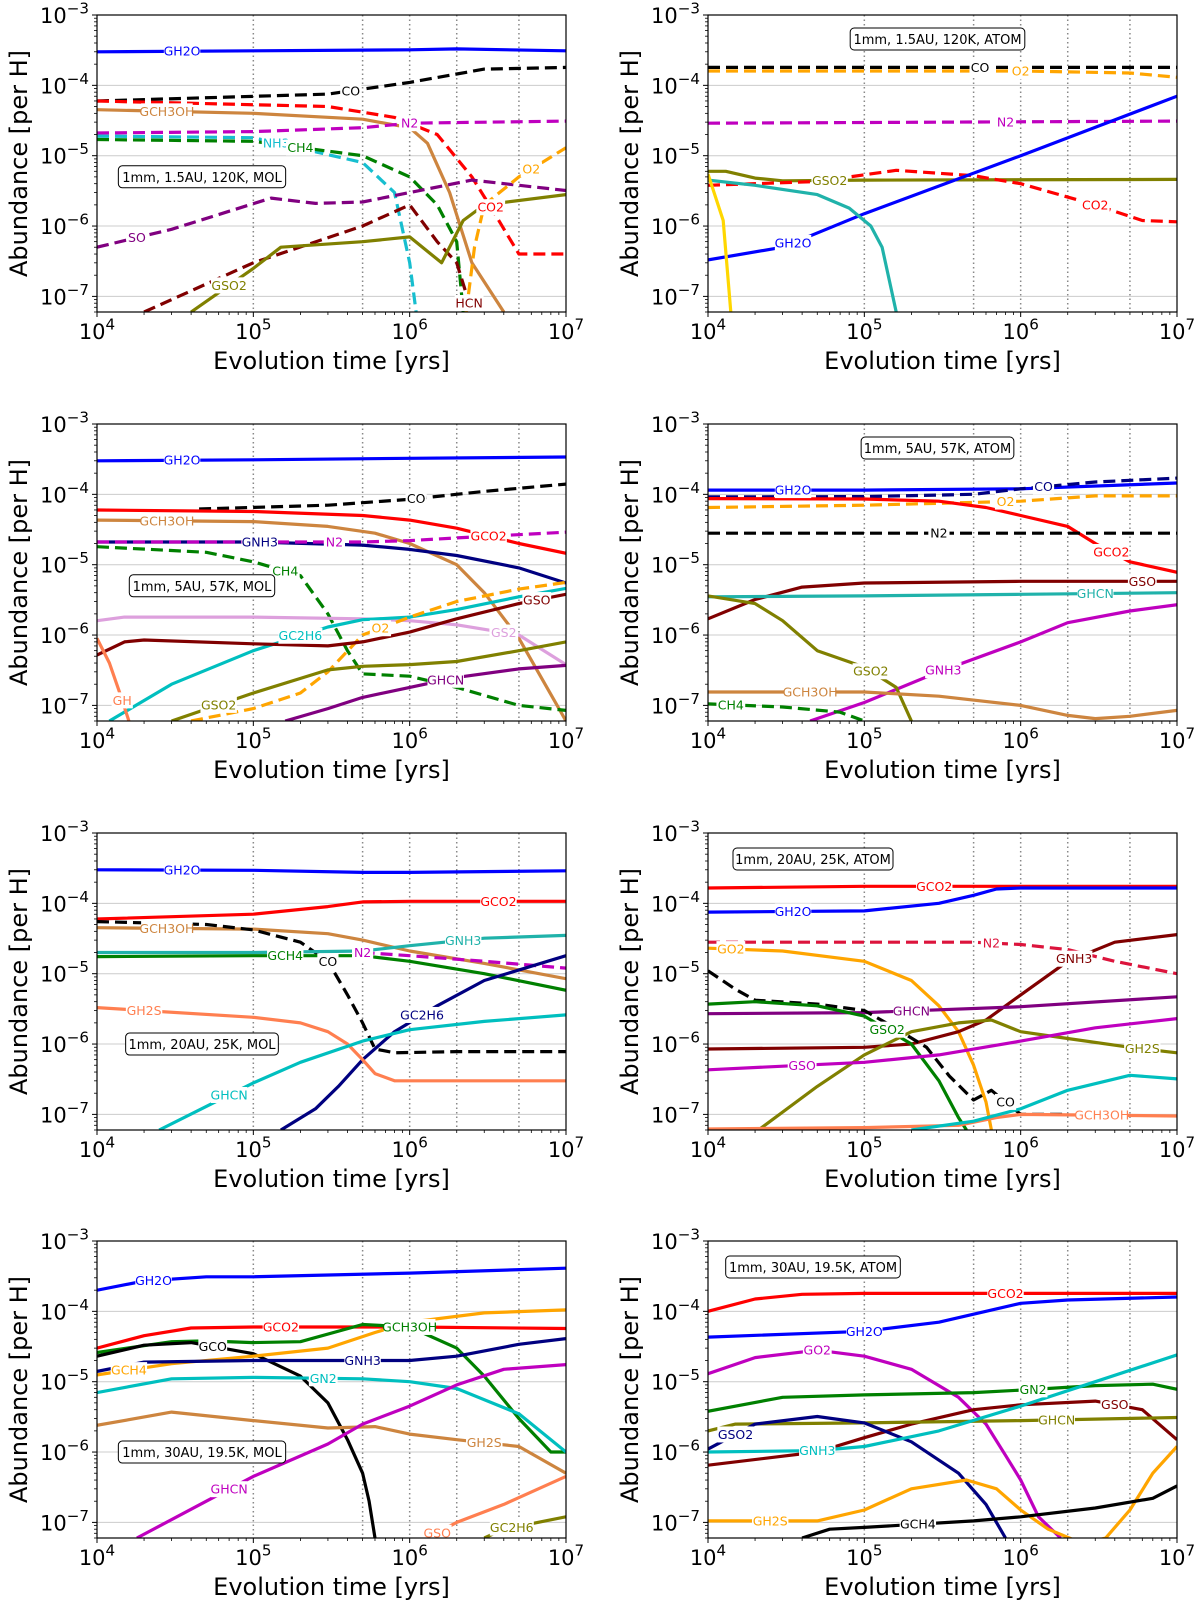 The width and height of the screenshot is (1200, 1606). Describe the element at coordinates (202, 1045) in the screenshot. I see `annotation-text: 1mm, 20AU, 25K, MOL` at that location.